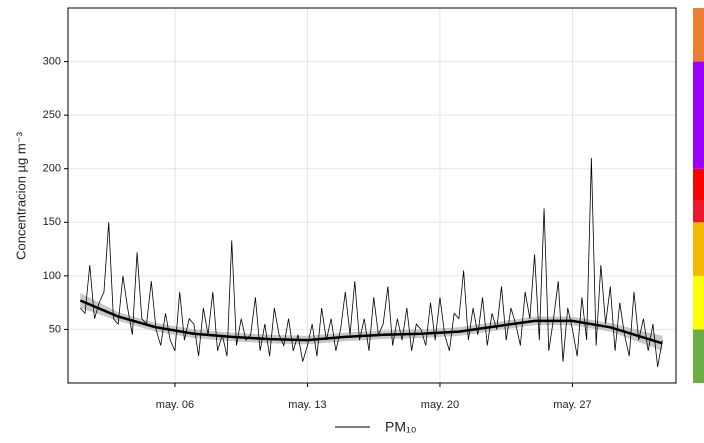 The image size is (704, 443). I want to click on x-tick-label: may. 13, so click(307, 405).